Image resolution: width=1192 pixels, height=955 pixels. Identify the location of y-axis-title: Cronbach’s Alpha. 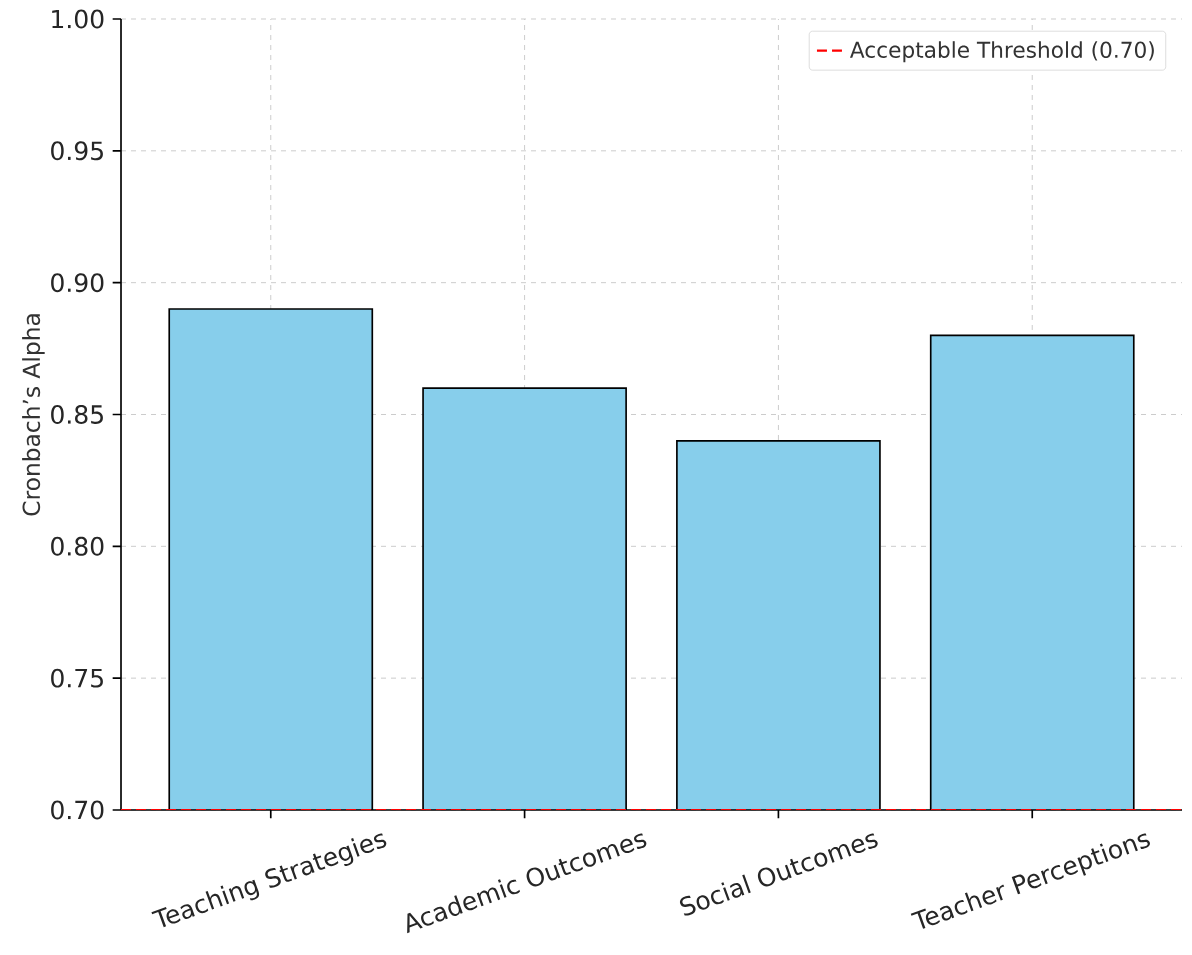
(33, 415).